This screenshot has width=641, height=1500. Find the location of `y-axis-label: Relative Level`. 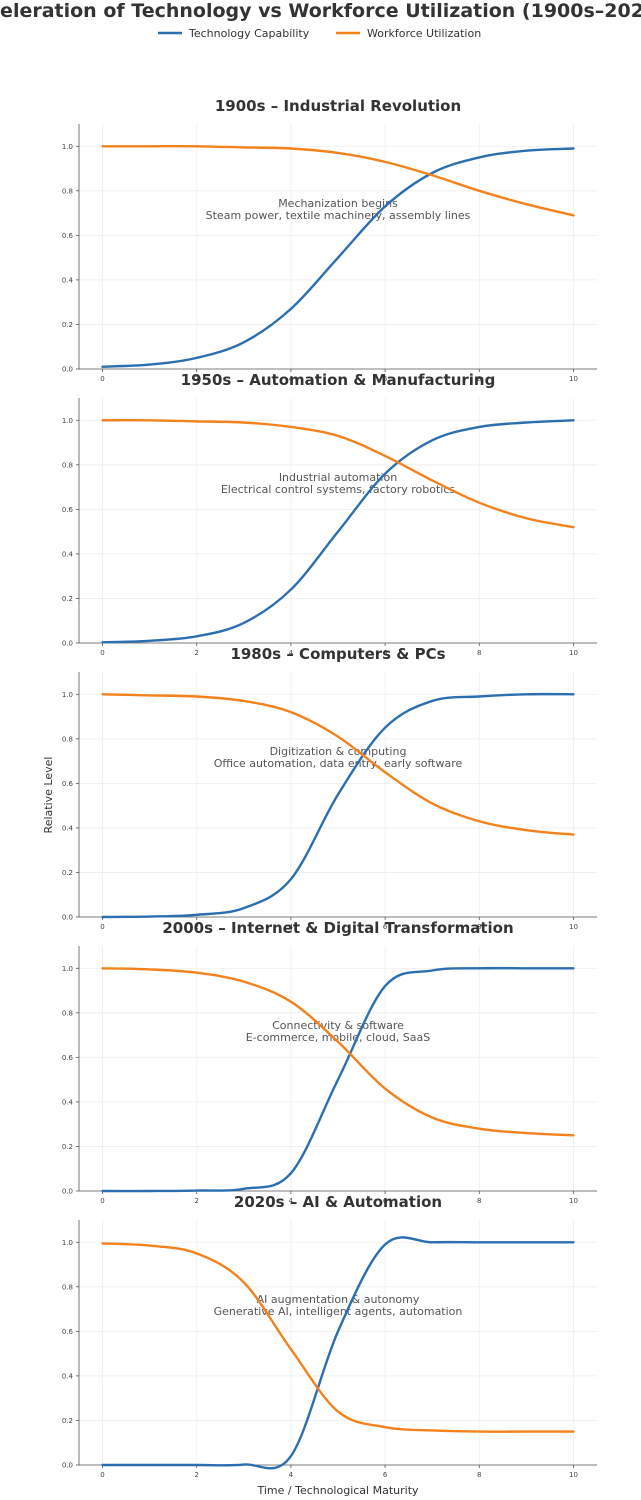

y-axis-label: Relative Level is located at coordinates (48, 795).